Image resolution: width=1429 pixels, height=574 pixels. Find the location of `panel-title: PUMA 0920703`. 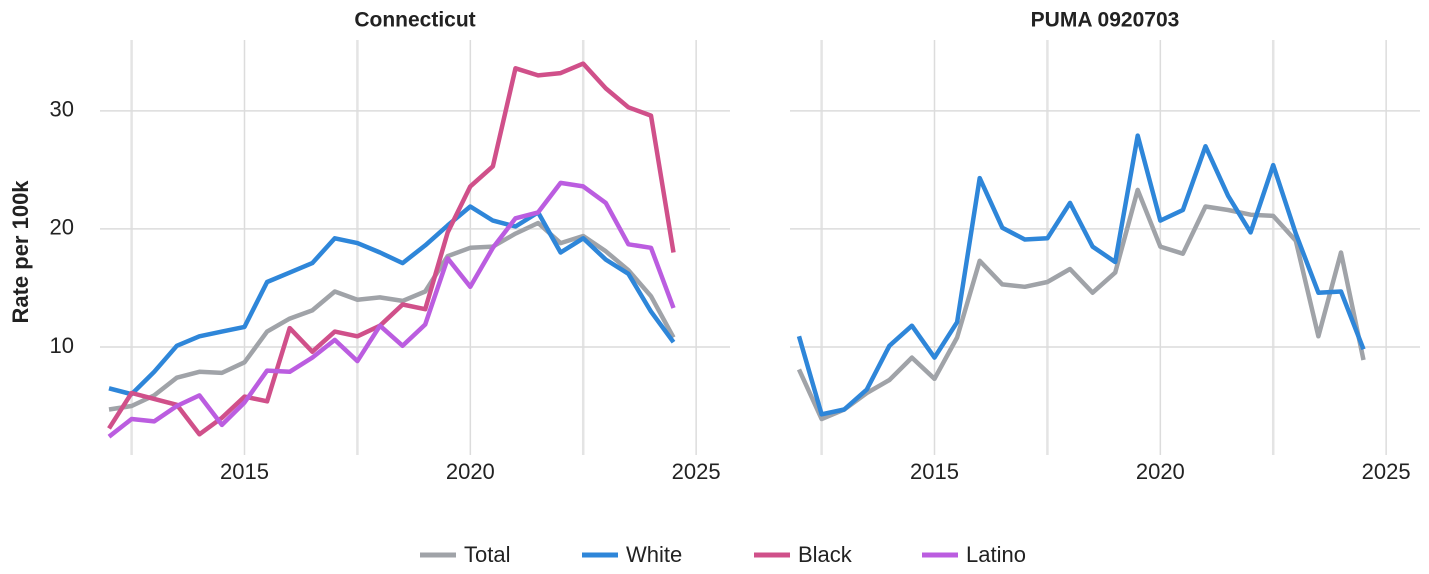

panel-title: PUMA 0920703 is located at coordinates (1105, 20).